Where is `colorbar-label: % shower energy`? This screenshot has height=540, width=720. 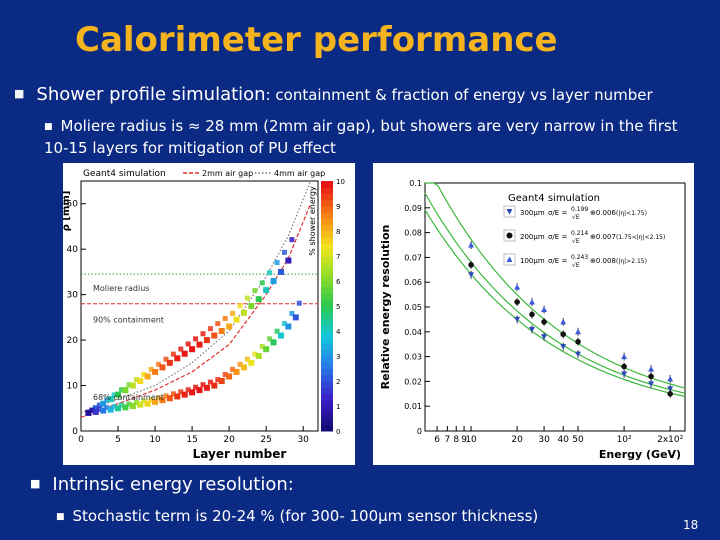 colorbar-label: % shower energy is located at coordinates (312, 221).